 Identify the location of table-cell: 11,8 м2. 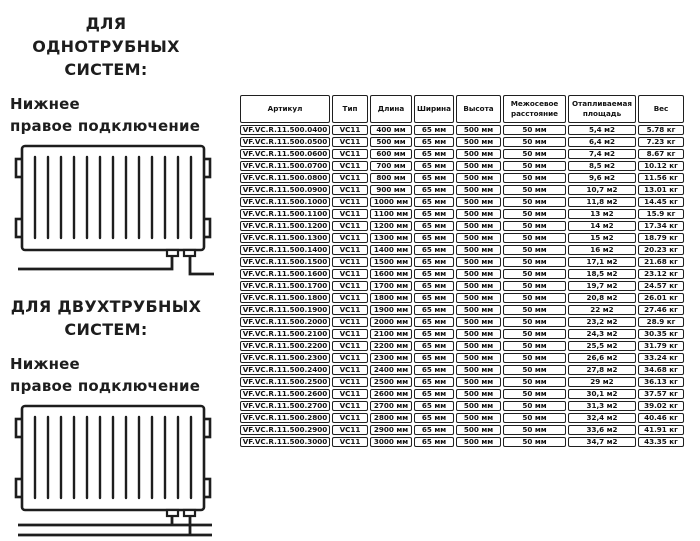
(602, 202).